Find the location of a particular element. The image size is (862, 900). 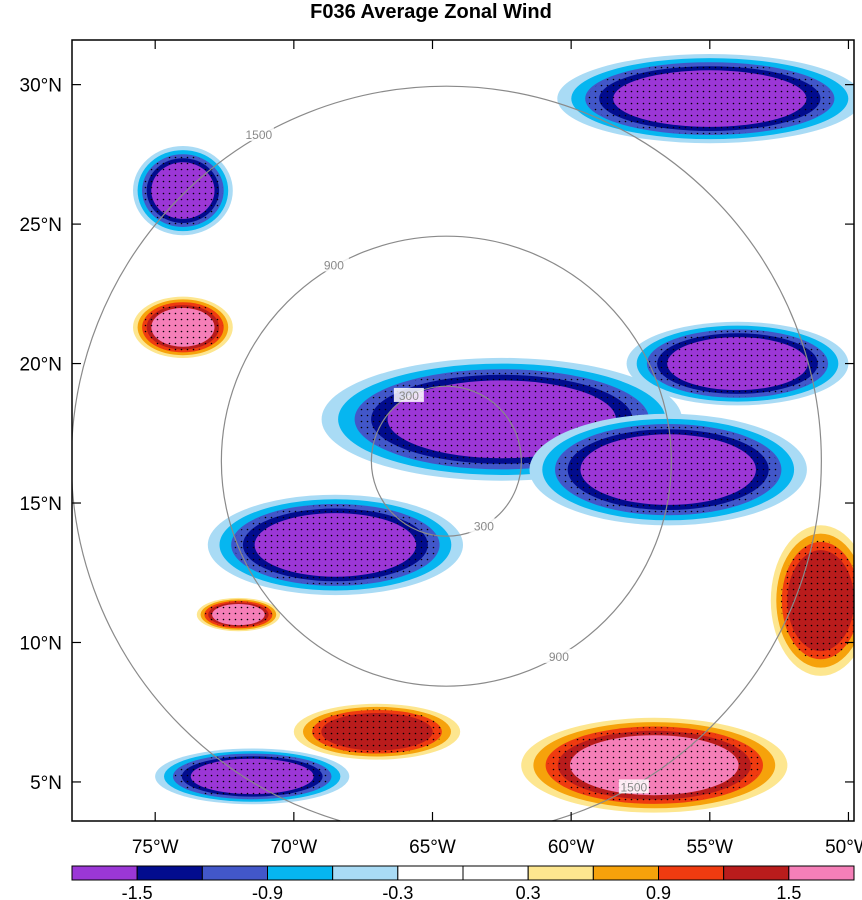

x-tick-label: 70°W is located at coordinates (294, 847).